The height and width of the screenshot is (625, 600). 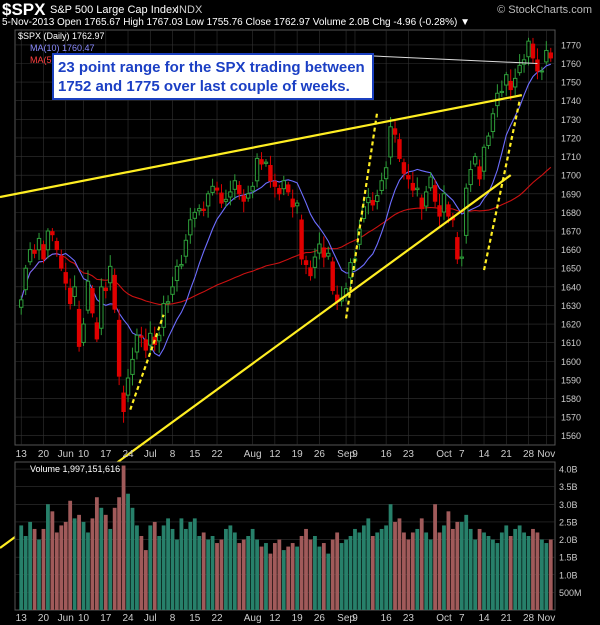 What do you see at coordinates (544, 10) in the screenshot?
I see `stockcharts-brand: © StockCharts.com` at bounding box center [544, 10].